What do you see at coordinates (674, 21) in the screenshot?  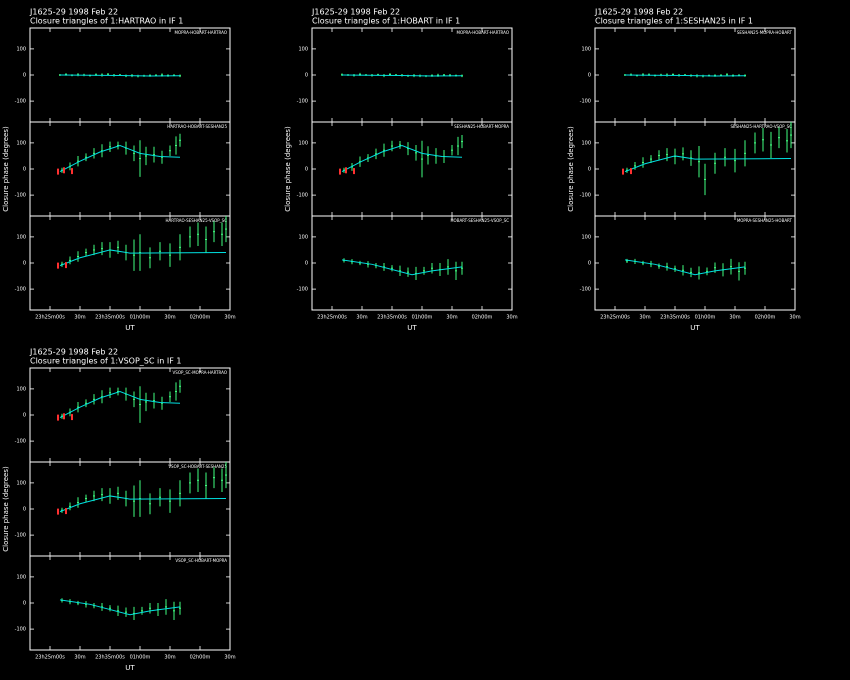 I see `chart-subtitle: Closure triangles of 1:SESHAN25 in IF 1` at bounding box center [674, 21].